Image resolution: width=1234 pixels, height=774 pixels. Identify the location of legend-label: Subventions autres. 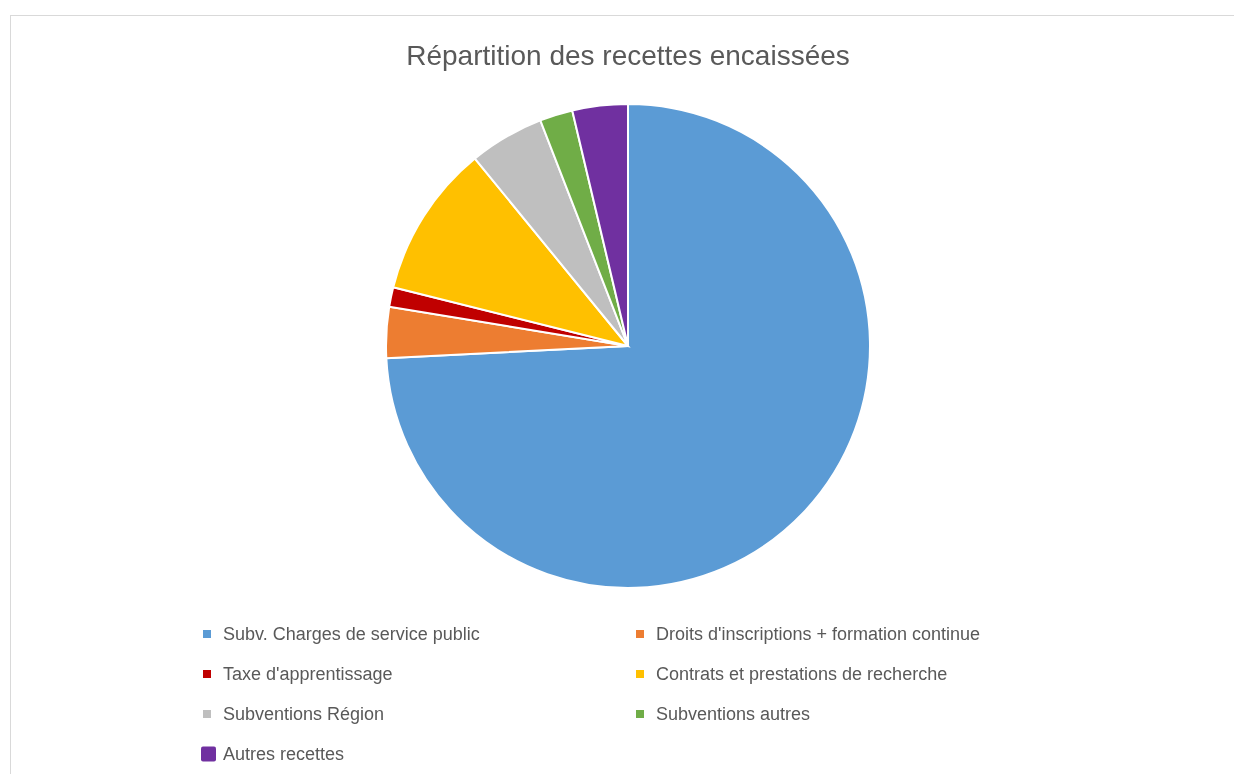
(733, 714).